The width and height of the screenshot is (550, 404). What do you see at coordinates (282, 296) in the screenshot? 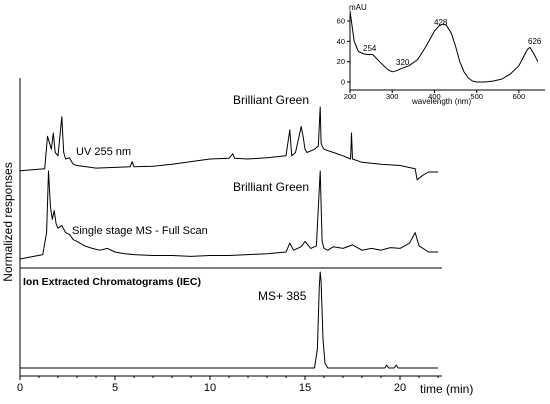
I see `iec-trace-label: MS+ 385` at bounding box center [282, 296].